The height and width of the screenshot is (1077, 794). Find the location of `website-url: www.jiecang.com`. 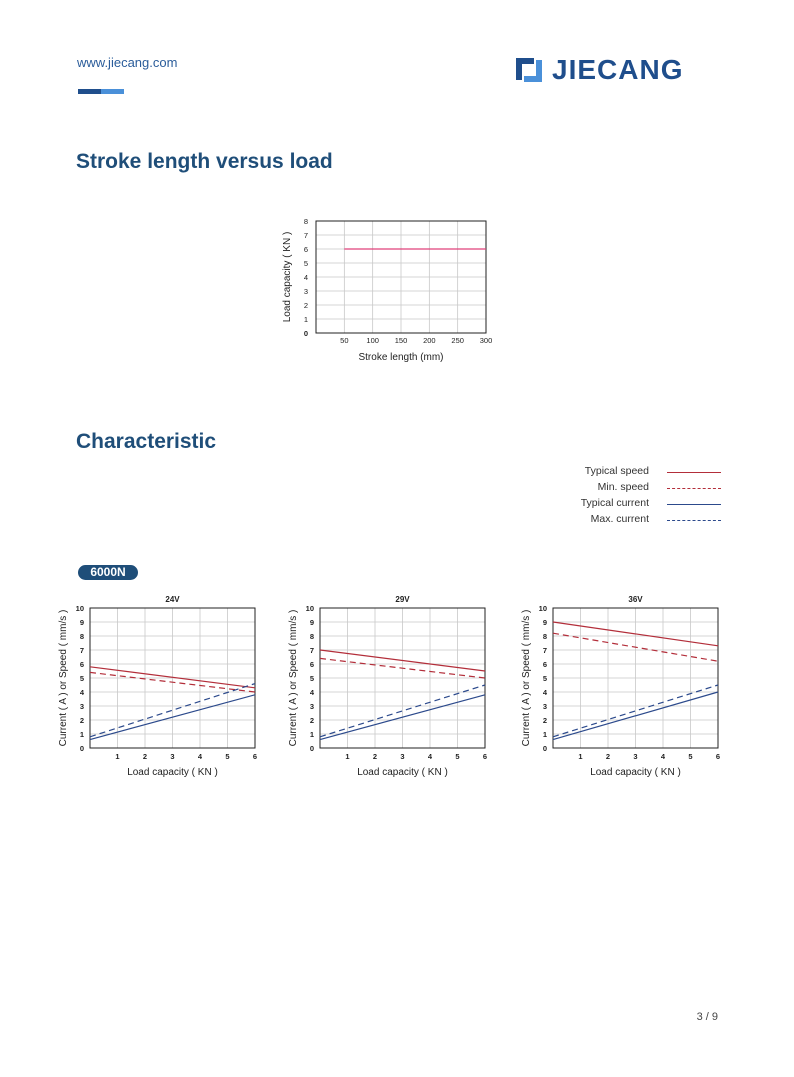

website-url: www.jiecang.com is located at coordinates (127, 62).